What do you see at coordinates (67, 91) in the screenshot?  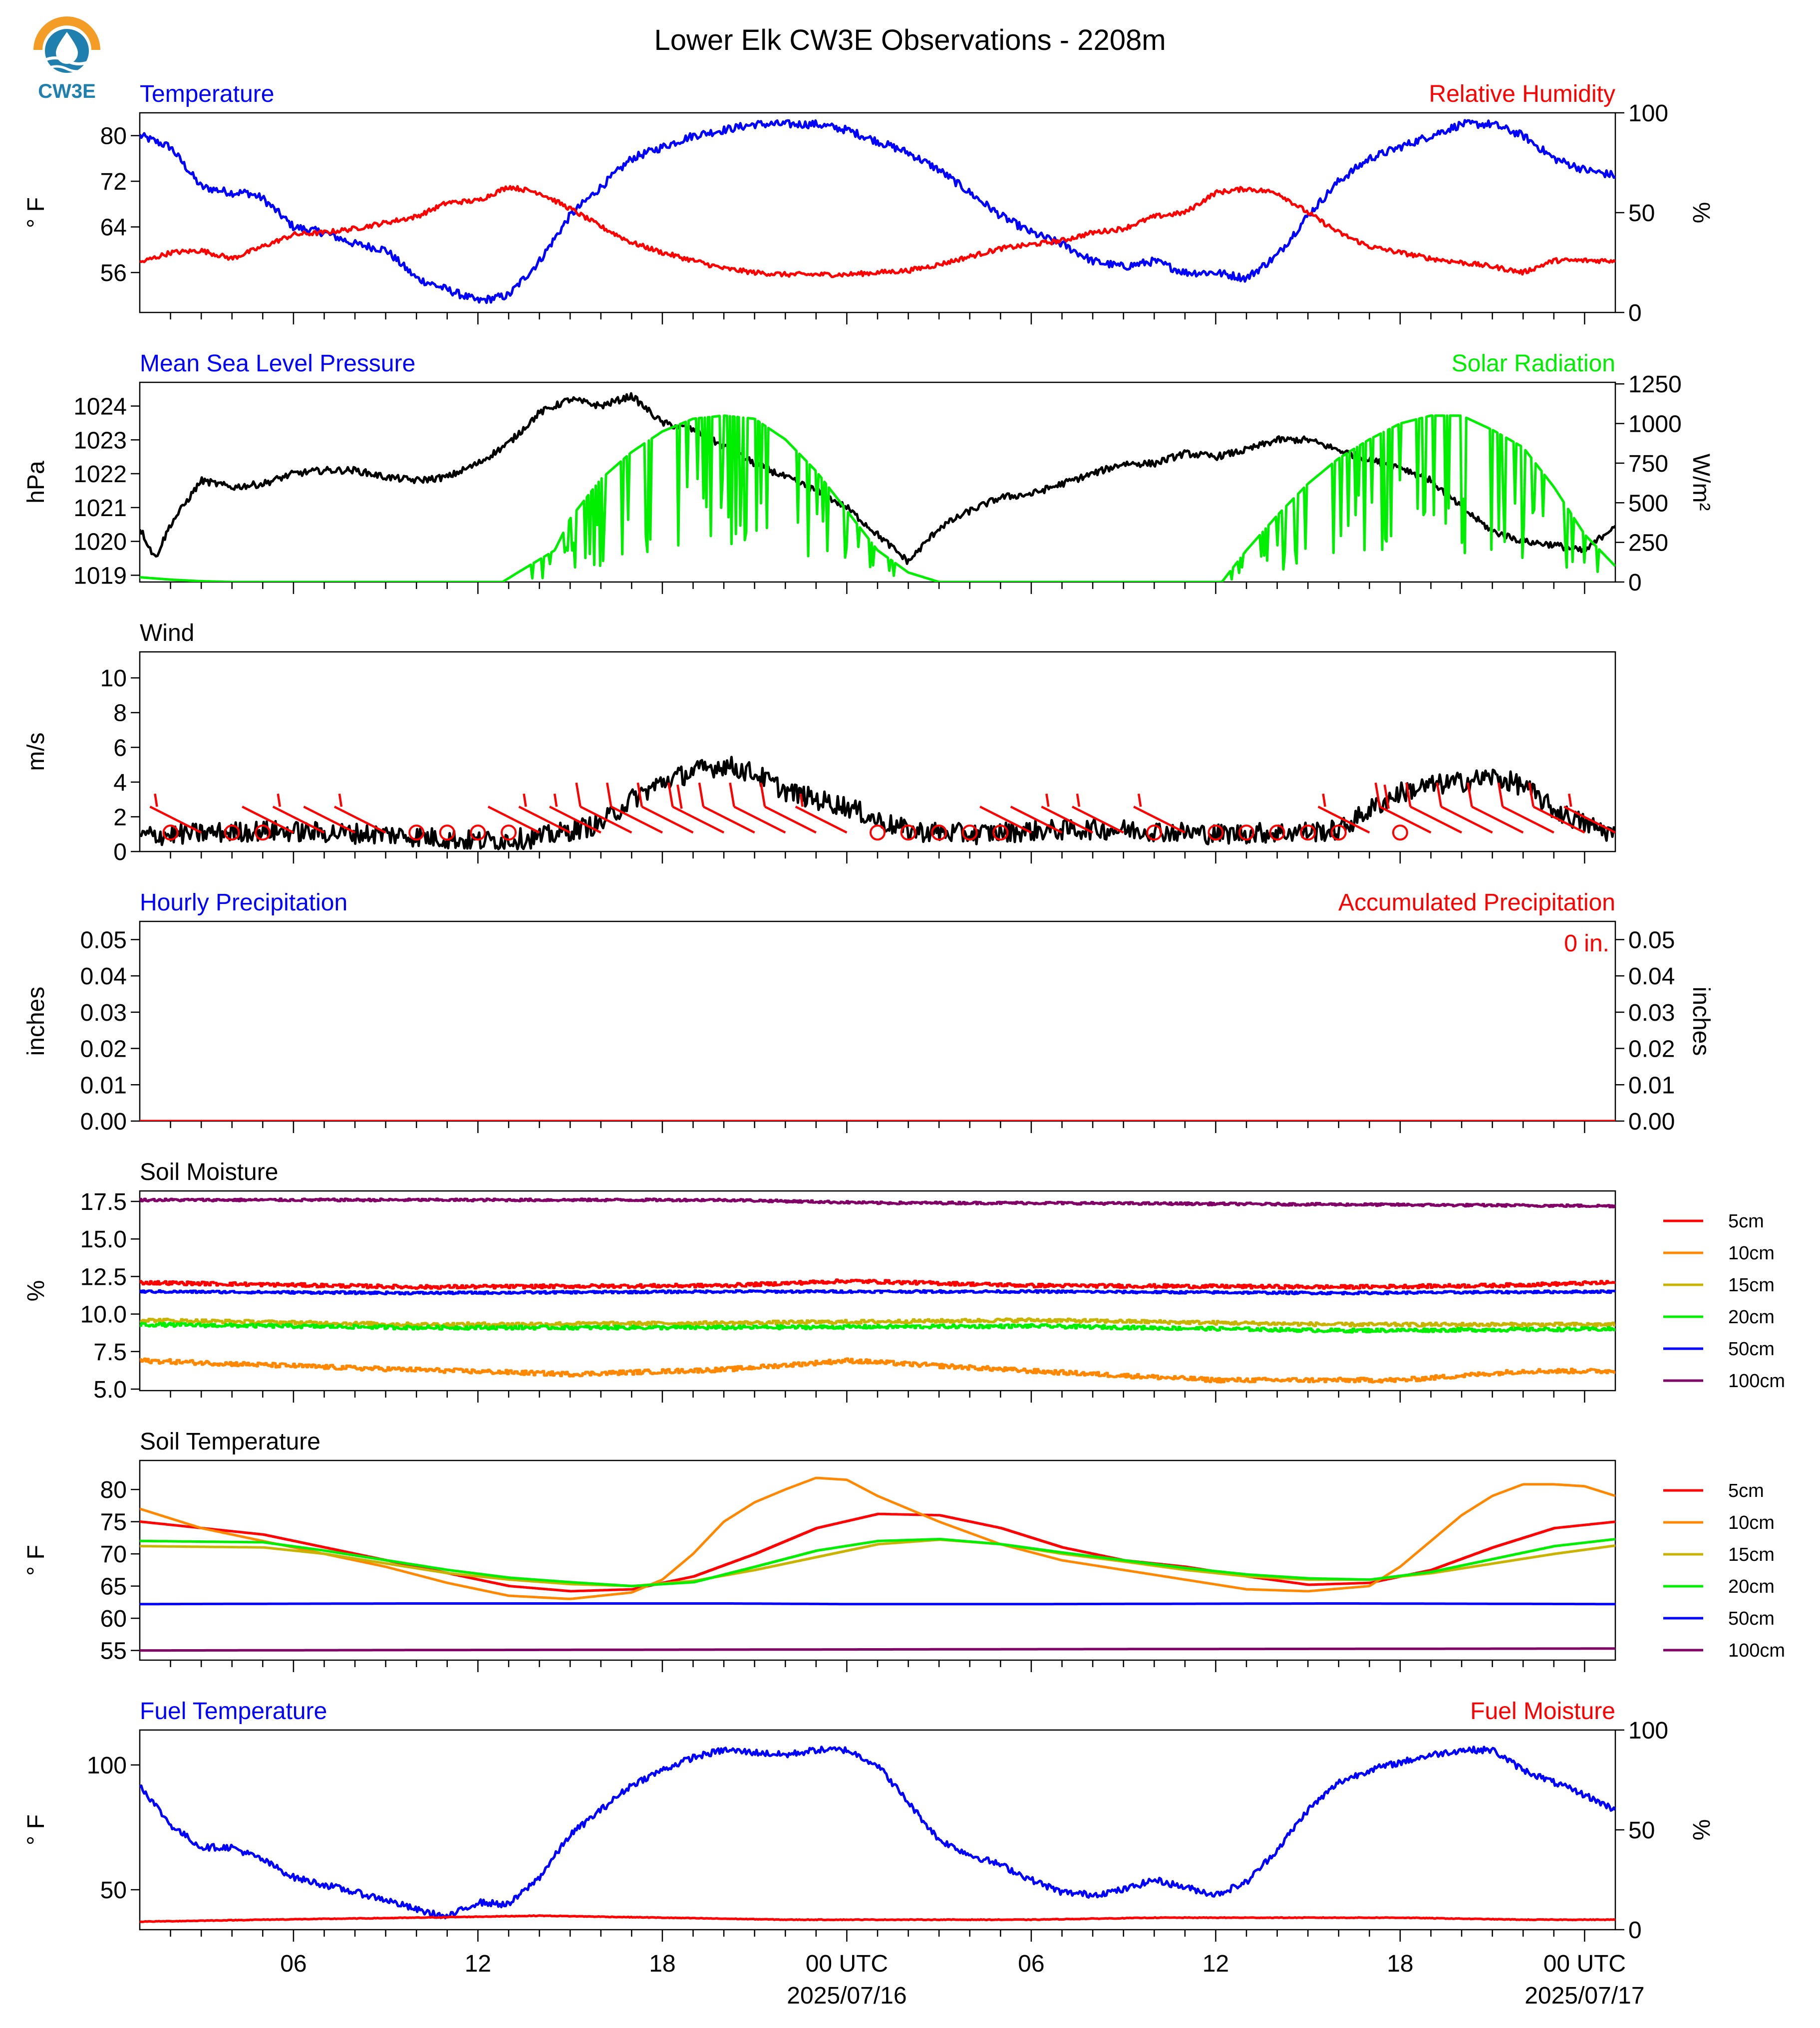 I see `logo-text: CW3E` at bounding box center [67, 91].